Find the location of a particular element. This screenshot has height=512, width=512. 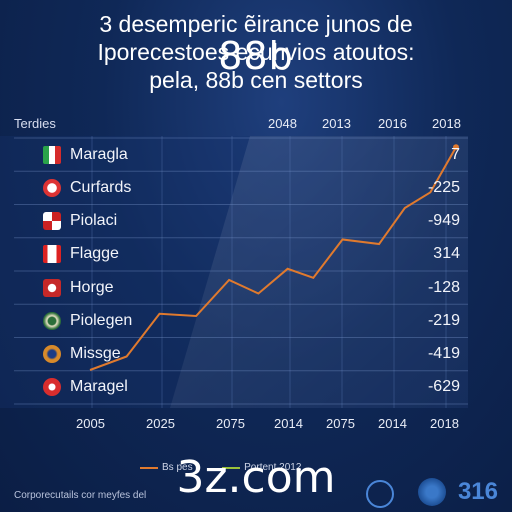

title-line-3: pela, 88b cen settors is located at coordinates (256, 80).